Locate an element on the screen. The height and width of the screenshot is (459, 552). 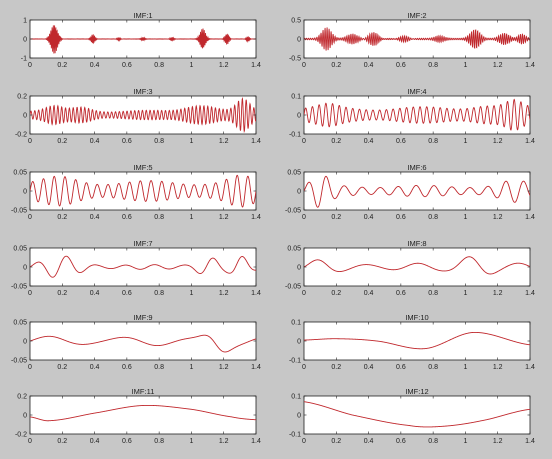
subplot-title: IMF:9 is located at coordinates (142, 317).